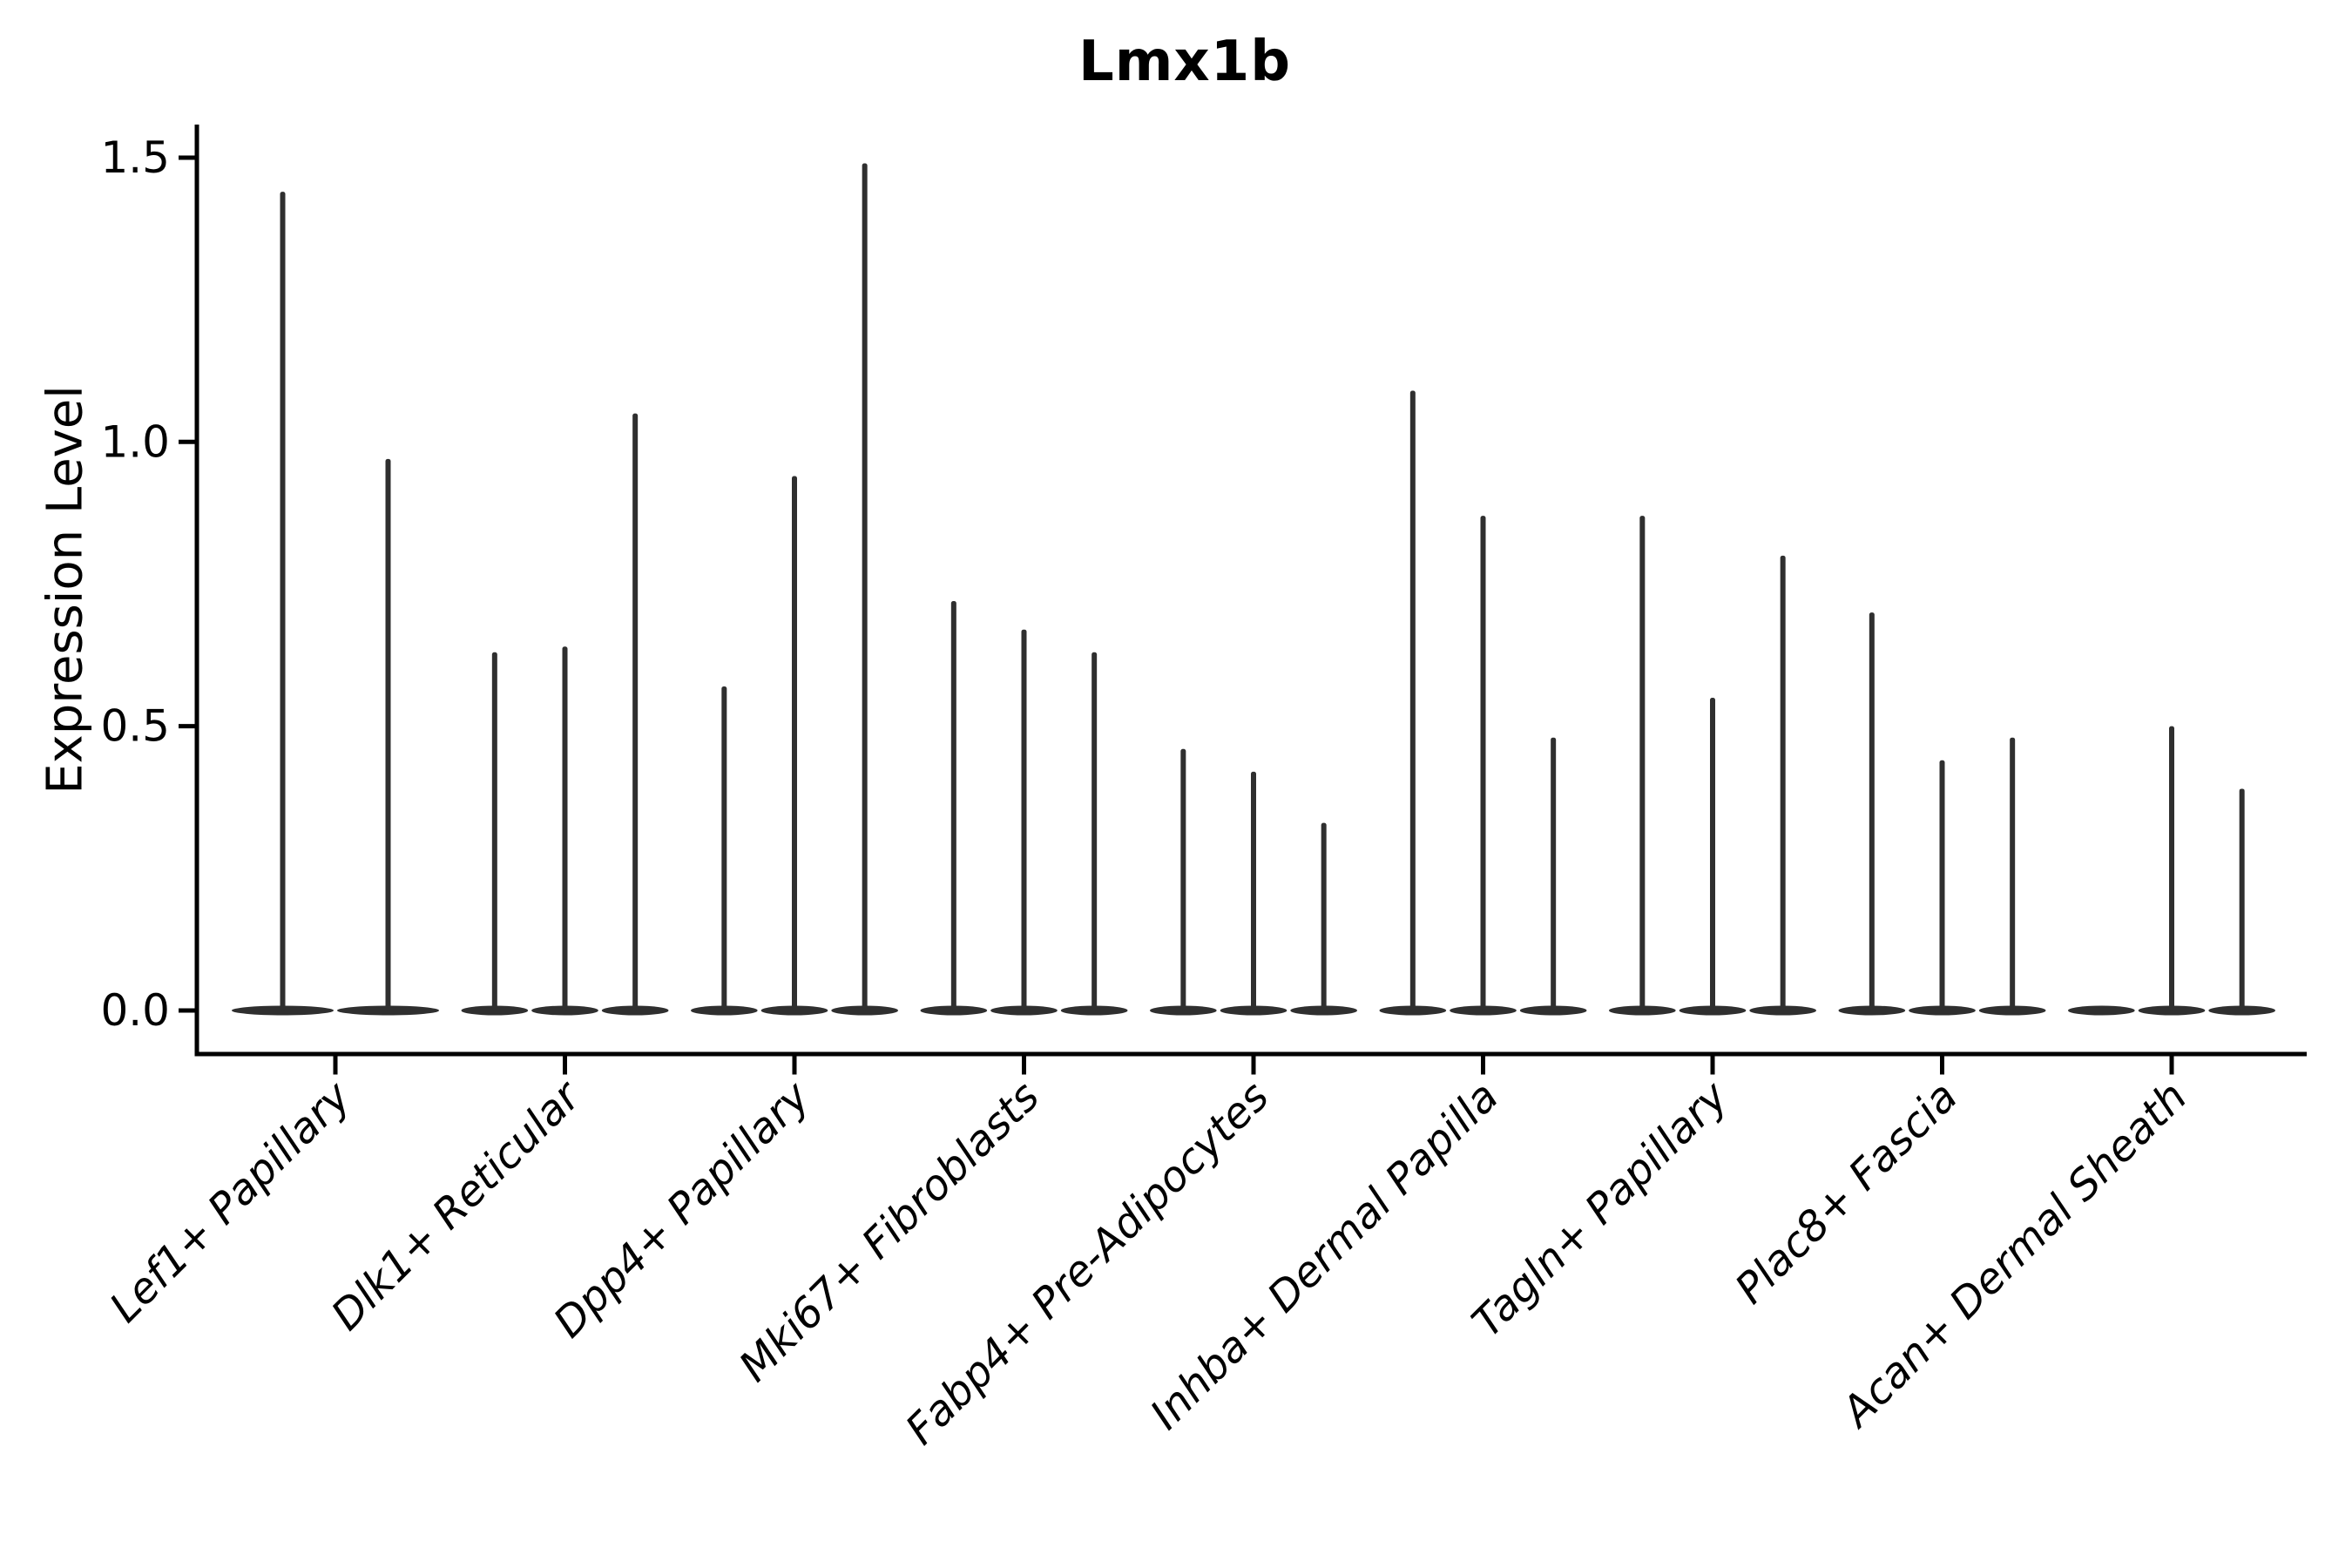 The height and width of the screenshot is (1568, 2352). Describe the element at coordinates (230, 1201) in the screenshot. I see `x-tick-label: Lef1+ Papillary` at that location.